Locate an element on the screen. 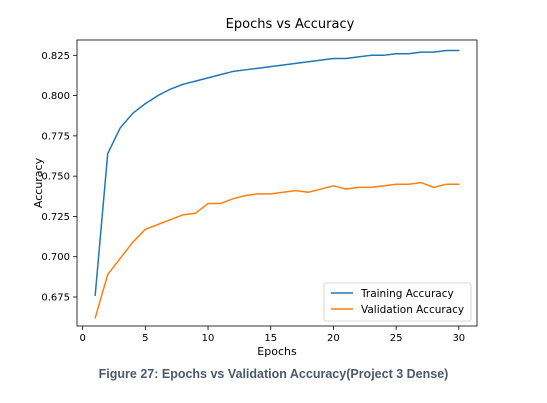 This screenshot has height=403, width=547. x-tick-label: 10 is located at coordinates (208, 338).